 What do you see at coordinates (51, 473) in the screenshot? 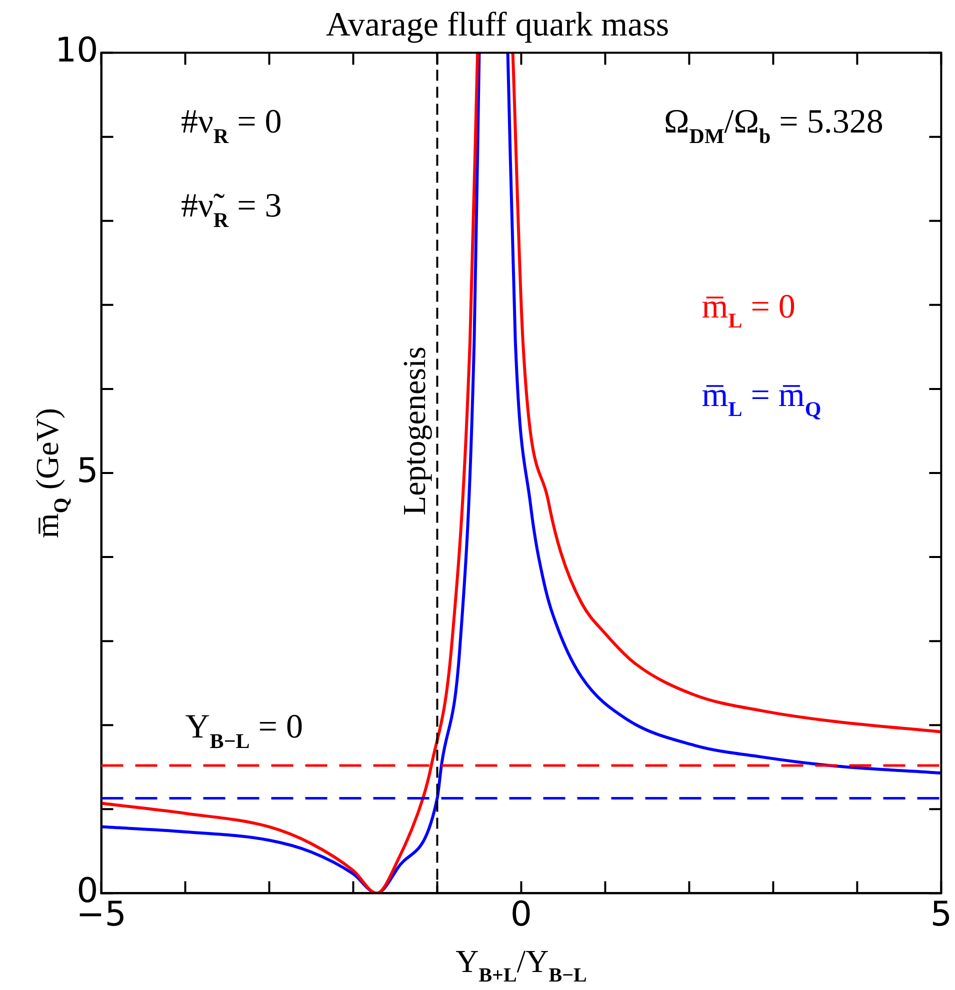
I see `y-axis-title: m̅Q (GeV)` at bounding box center [51, 473].